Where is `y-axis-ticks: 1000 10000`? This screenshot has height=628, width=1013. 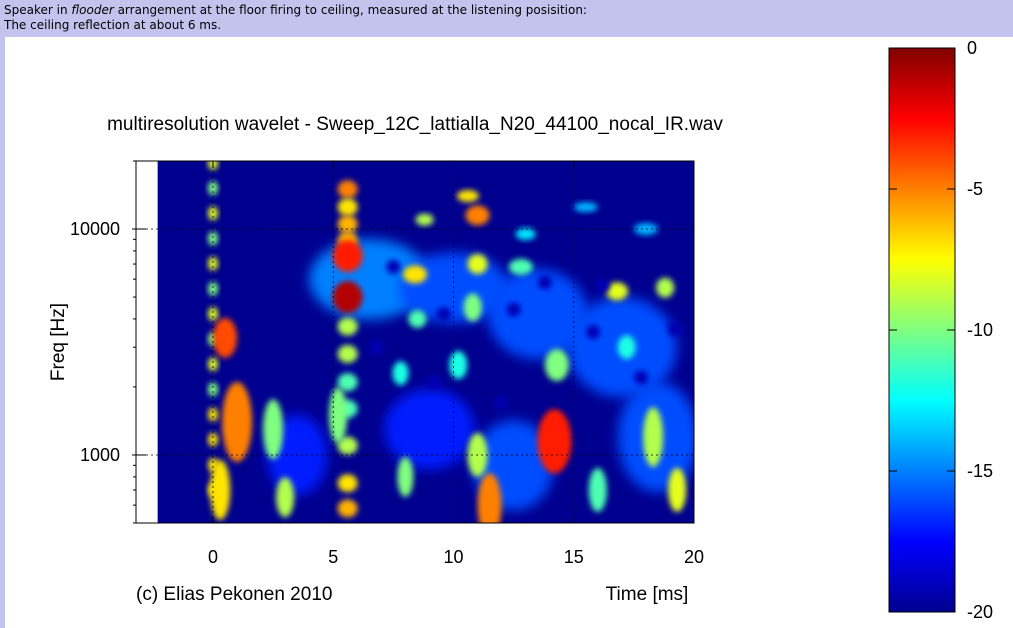 y-axis-ticks: 1000 10000 is located at coordinates (108, 342).